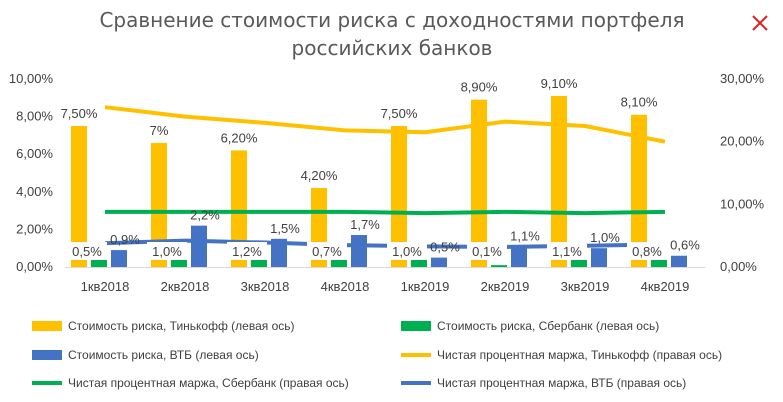 The height and width of the screenshot is (402, 783). I want to click on x-axis-tick: 3кв2018, so click(265, 286).